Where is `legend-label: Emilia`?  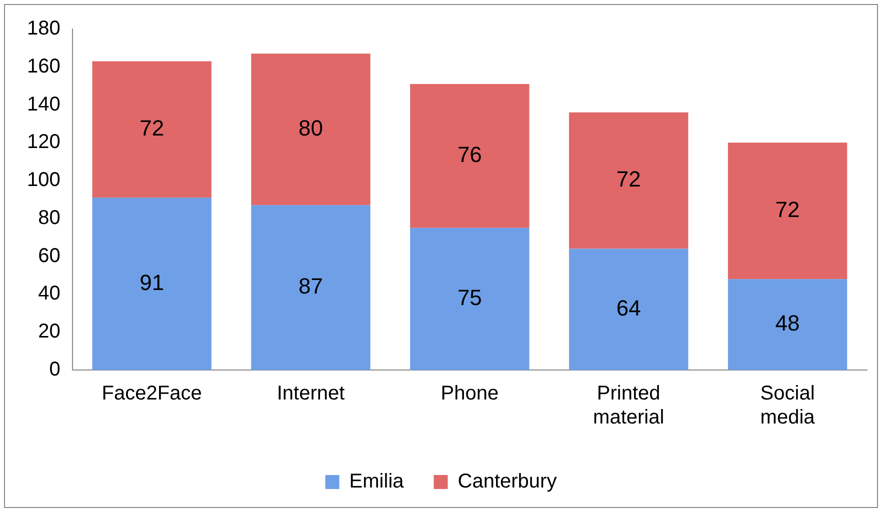 legend-label: Emilia is located at coordinates (377, 481).